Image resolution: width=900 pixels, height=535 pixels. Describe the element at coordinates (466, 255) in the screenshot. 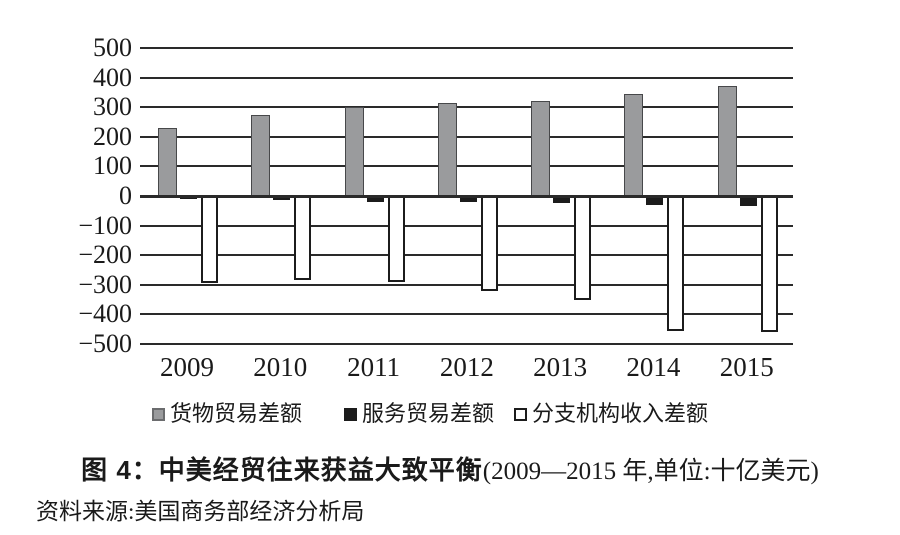

I see `gridline--200` at that location.